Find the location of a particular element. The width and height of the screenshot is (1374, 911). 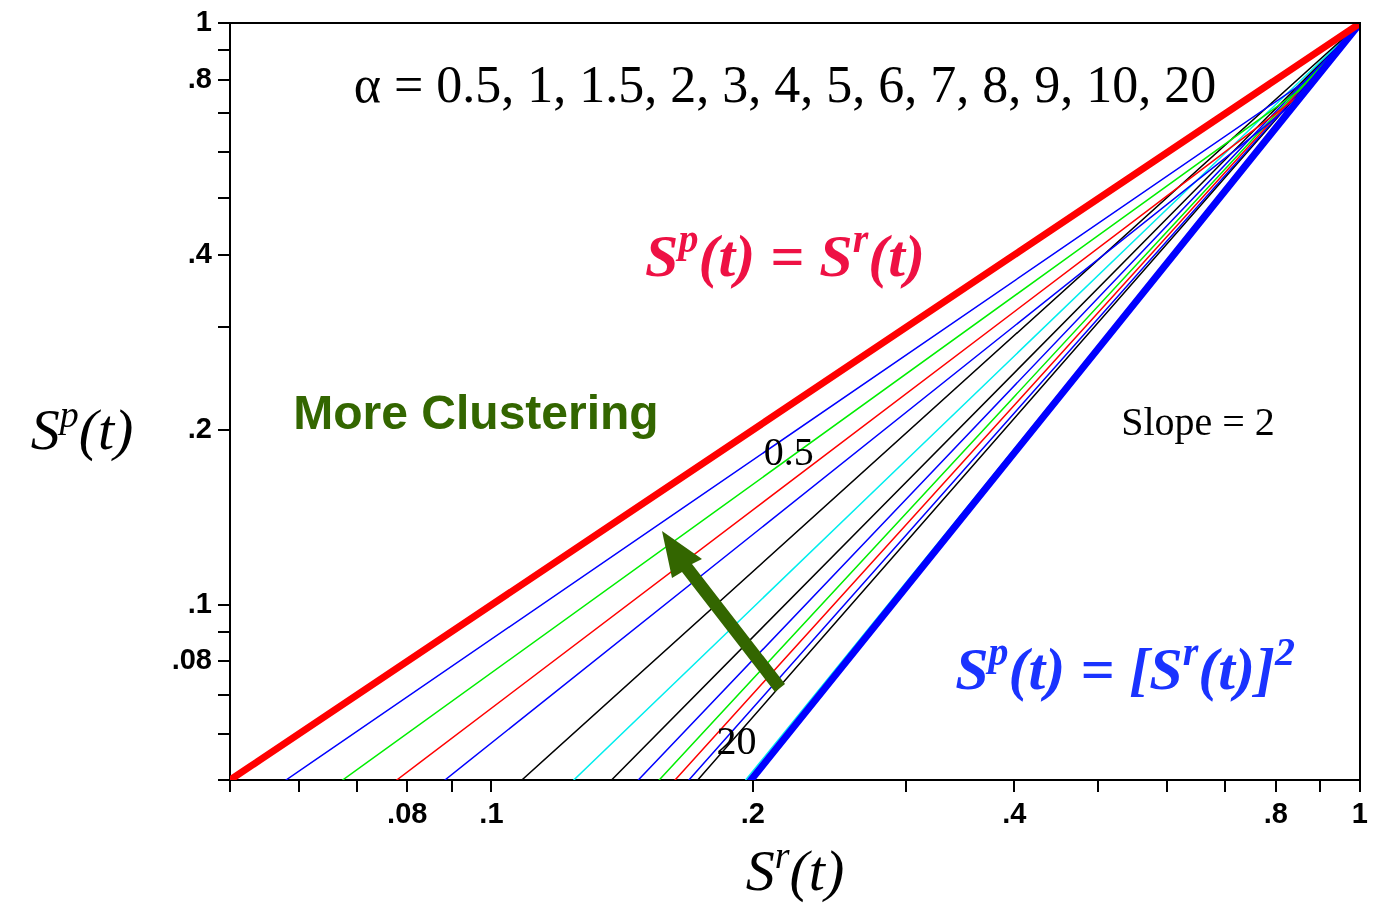

annotation: More Clustering is located at coordinates (476, 412).